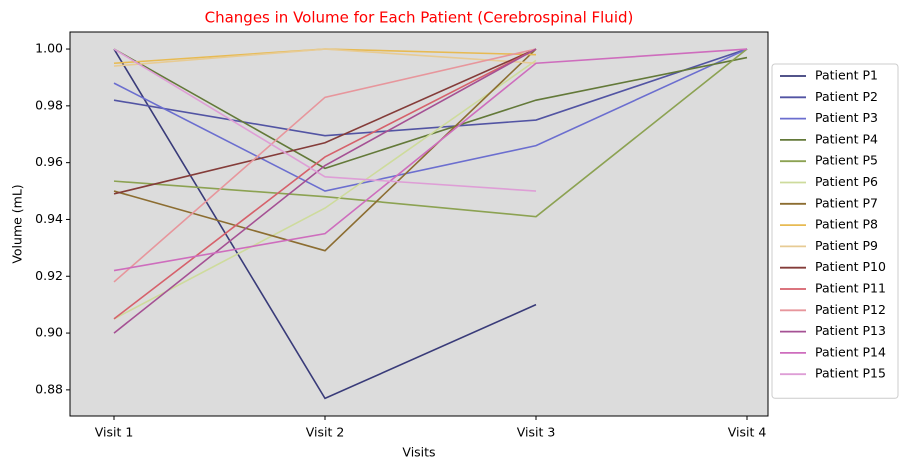  Describe the element at coordinates (17, 223) in the screenshot. I see `y-axis-label: Volume (mL)` at that location.